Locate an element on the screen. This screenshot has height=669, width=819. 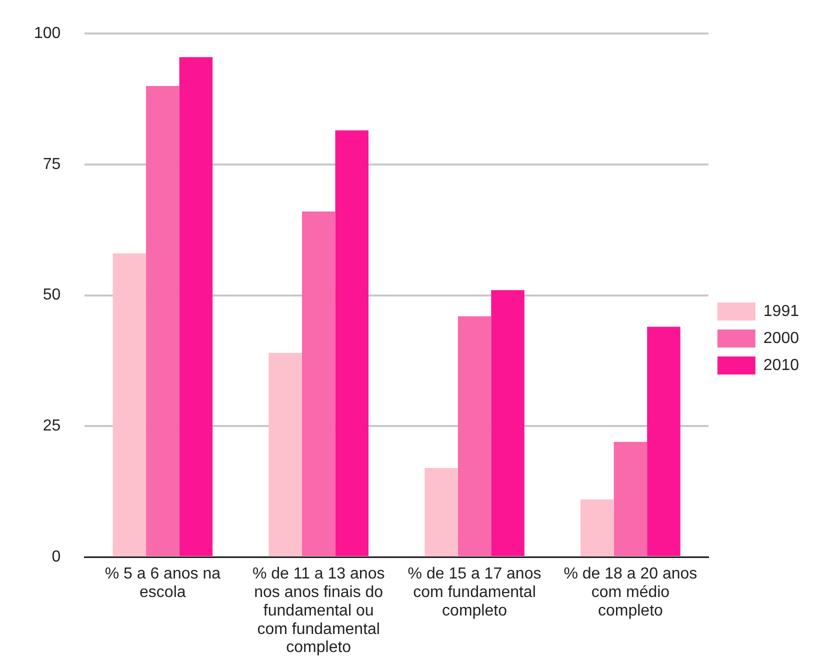
legend-label: 2010 is located at coordinates (781, 365).